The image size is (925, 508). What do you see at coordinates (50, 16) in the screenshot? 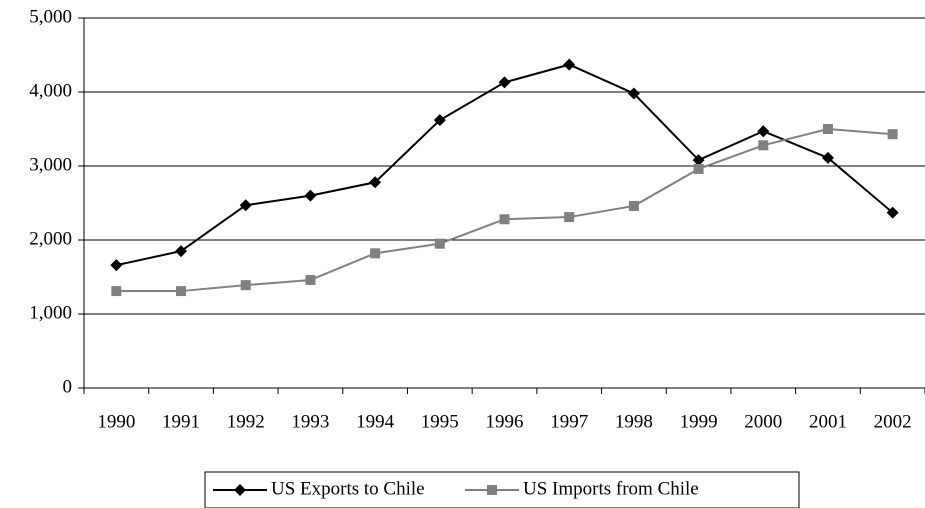
I see `y-tick-label: 5,000` at bounding box center [50, 16].